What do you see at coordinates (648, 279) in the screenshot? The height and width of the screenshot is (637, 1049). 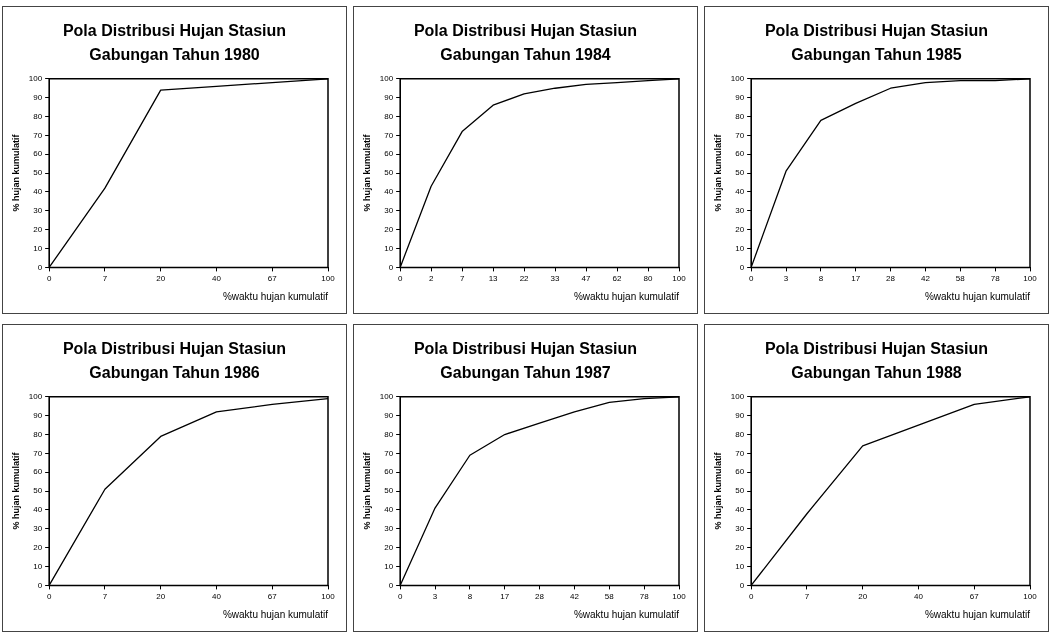 I see `x-tick-label: 80` at bounding box center [648, 279].